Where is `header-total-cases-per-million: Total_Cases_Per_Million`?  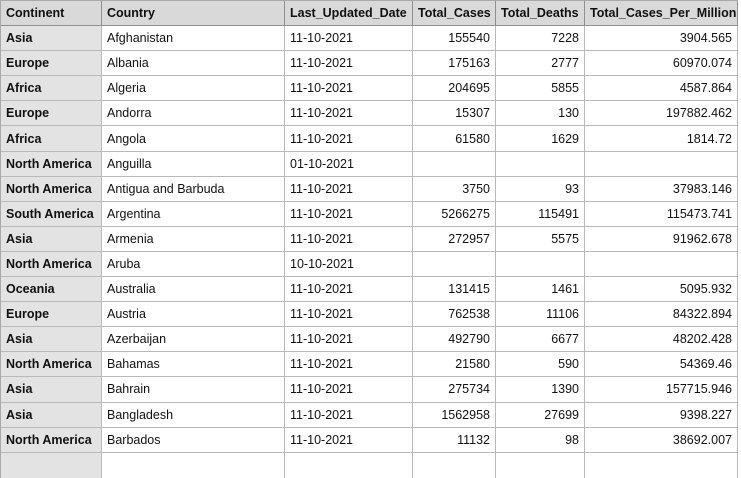
header-total-cases-per-million: Total_Cases_Per_Million is located at coordinates (661, 14).